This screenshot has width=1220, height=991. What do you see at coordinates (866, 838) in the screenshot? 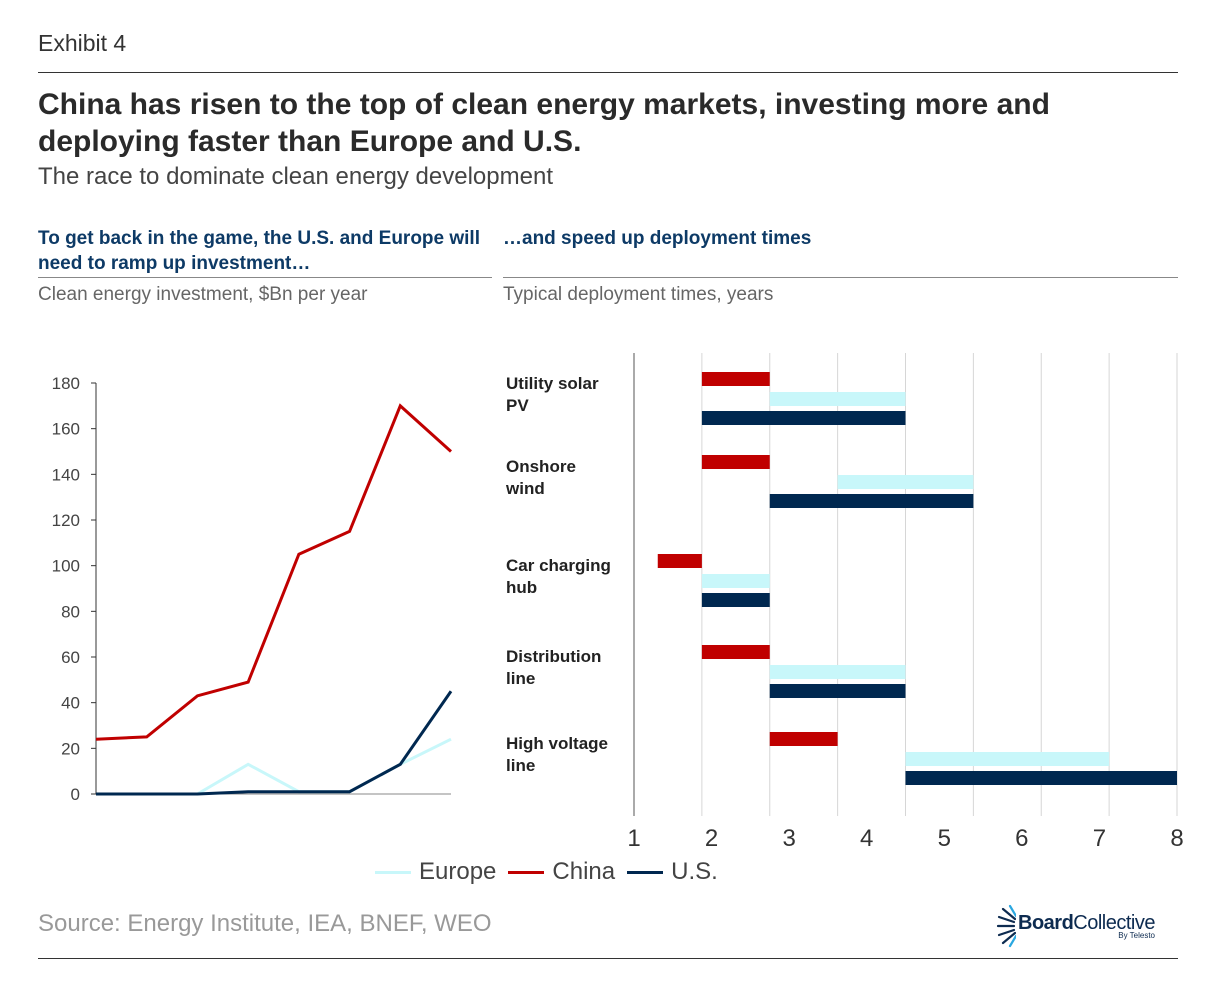
I see `x-tick-label: 4` at bounding box center [866, 838].